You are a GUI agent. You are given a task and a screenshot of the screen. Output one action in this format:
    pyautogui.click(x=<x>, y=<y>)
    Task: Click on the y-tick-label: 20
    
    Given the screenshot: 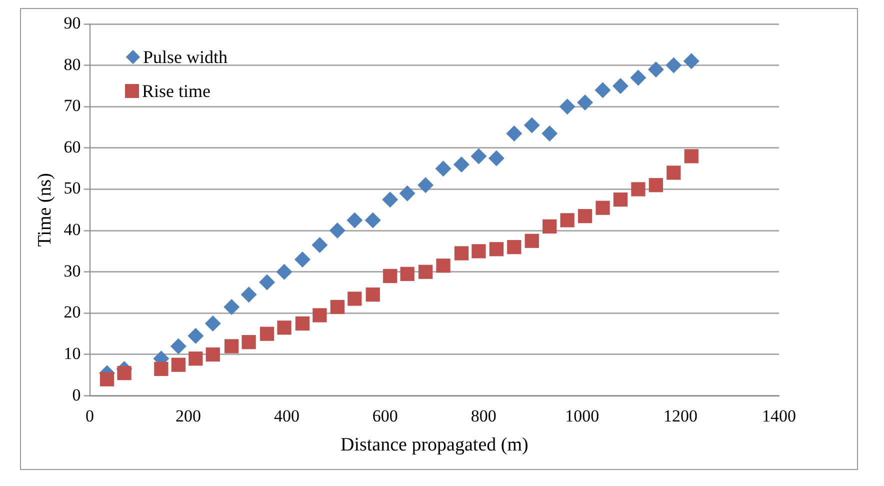 What is the action you would take?
    pyautogui.click(x=72, y=312)
    